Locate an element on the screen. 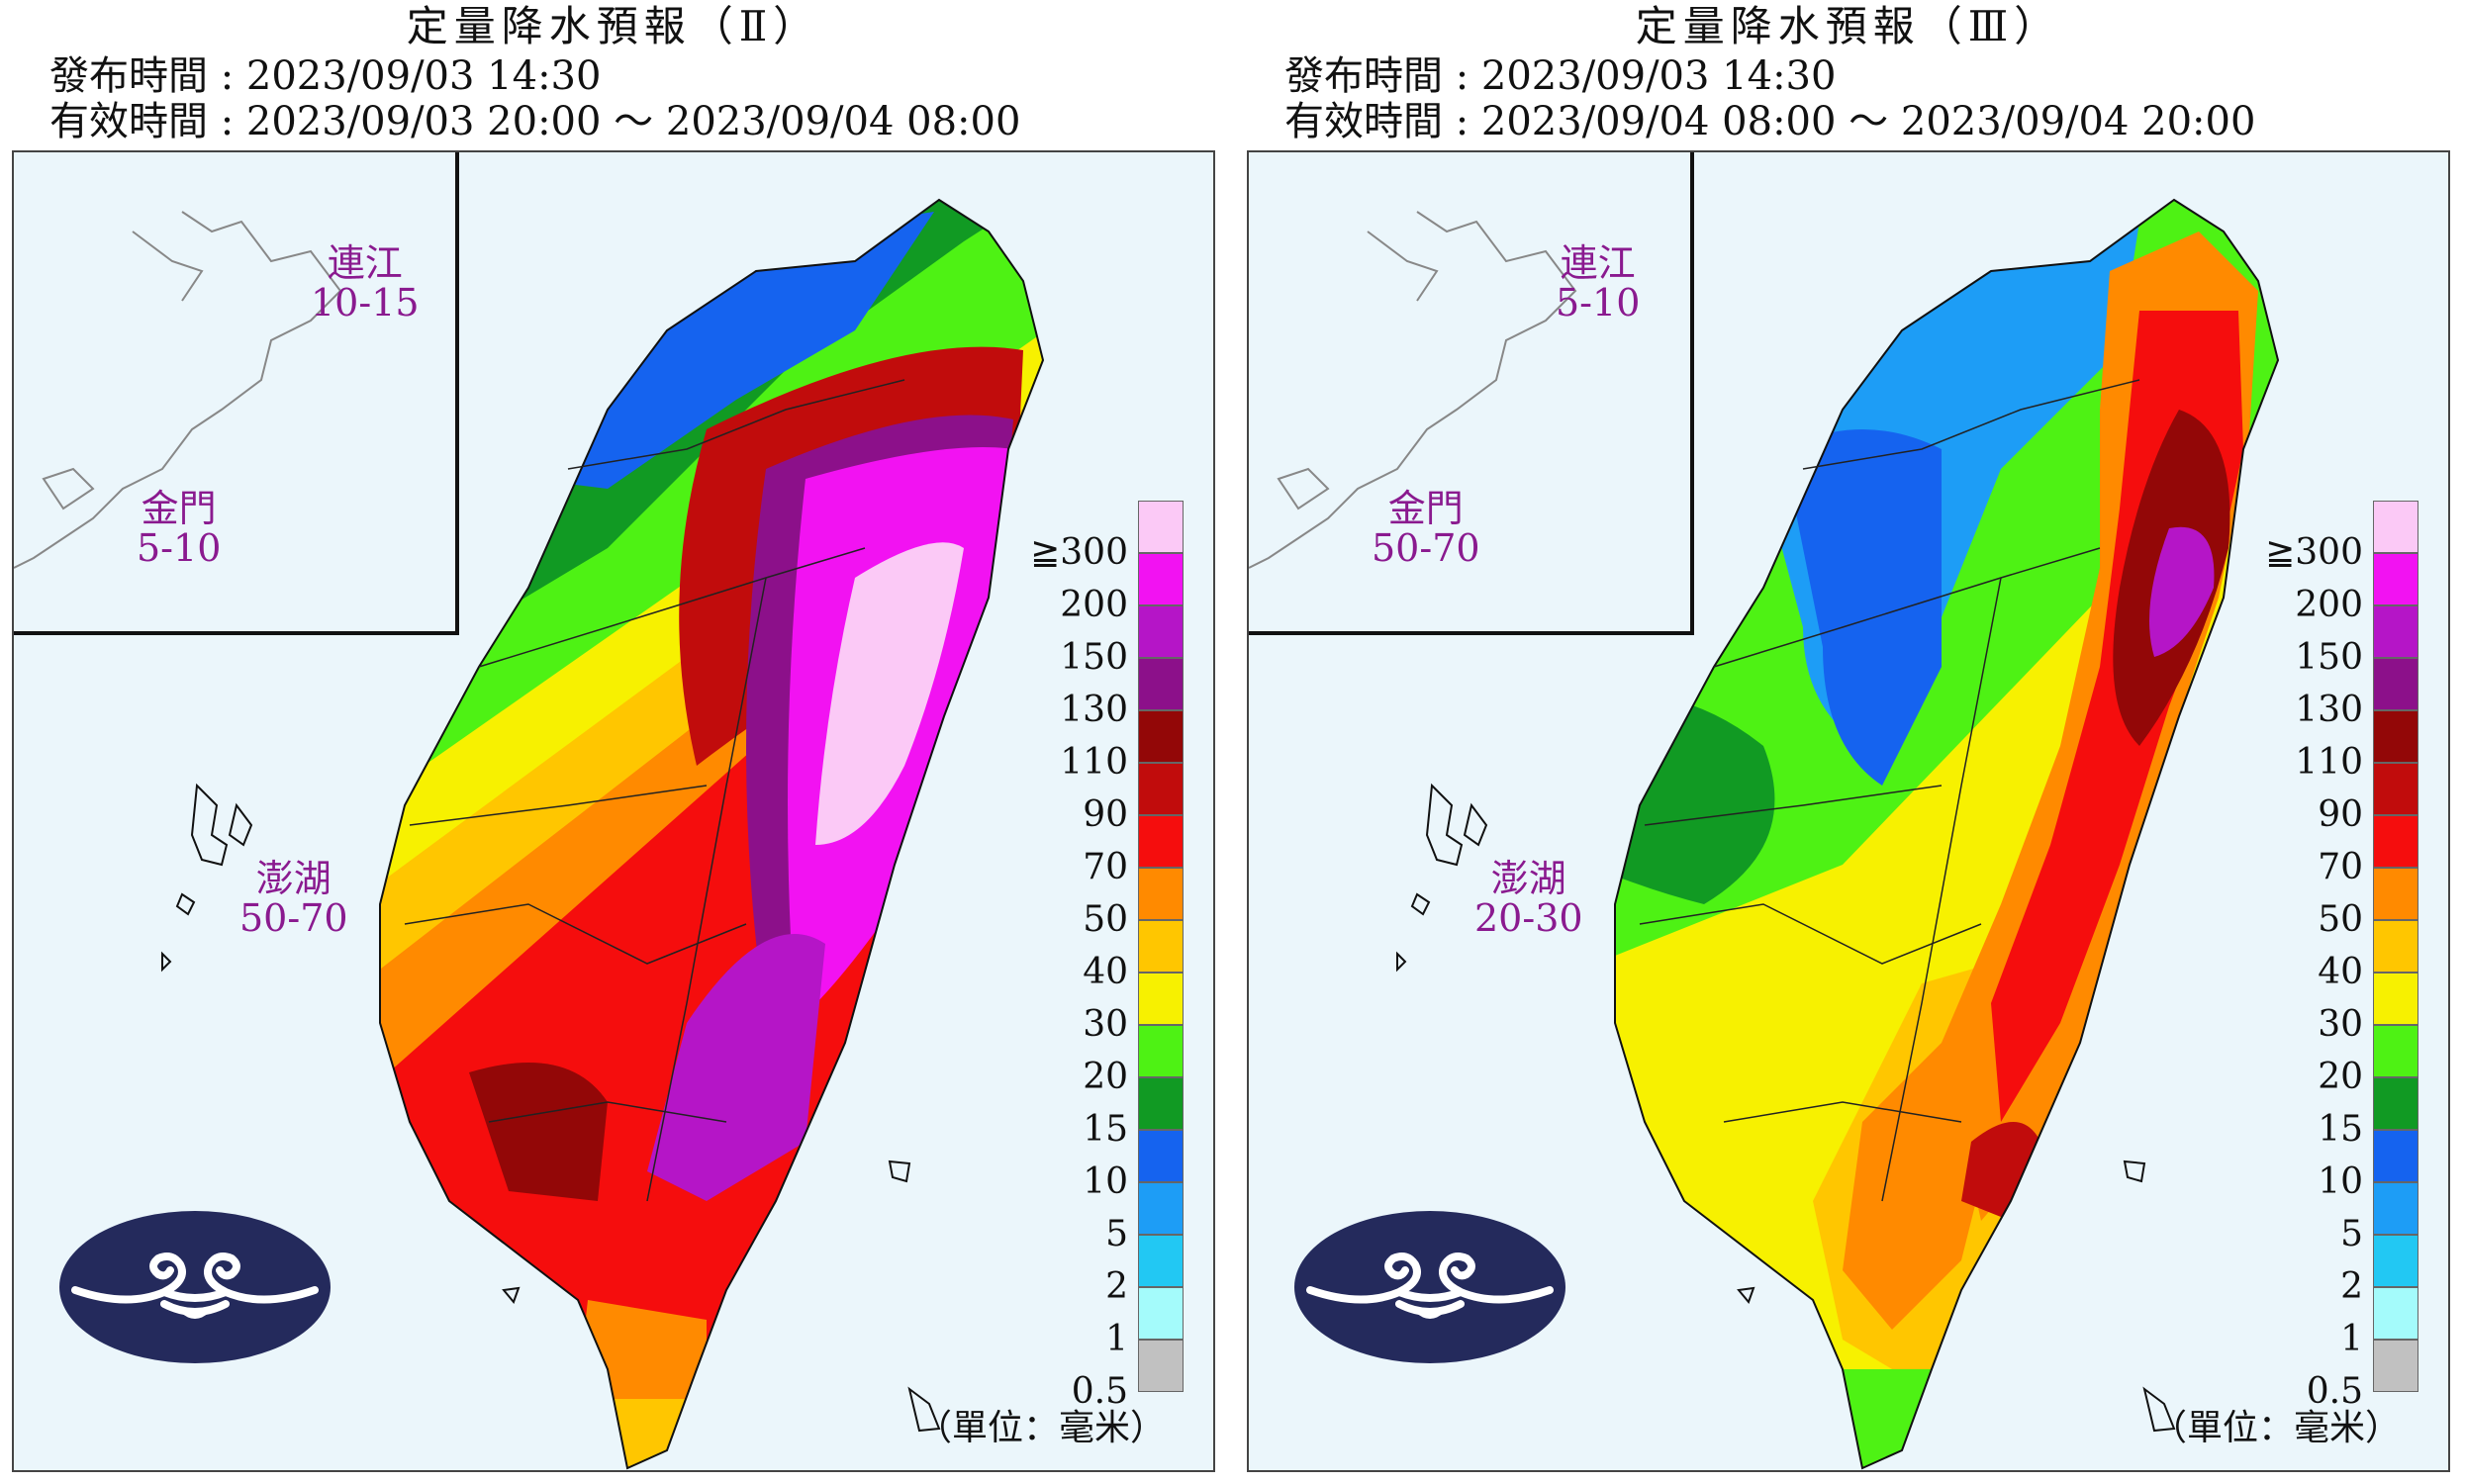 This screenshot has height=1484, width=2465. legend-row: 10 is located at coordinates (2339, 1166).